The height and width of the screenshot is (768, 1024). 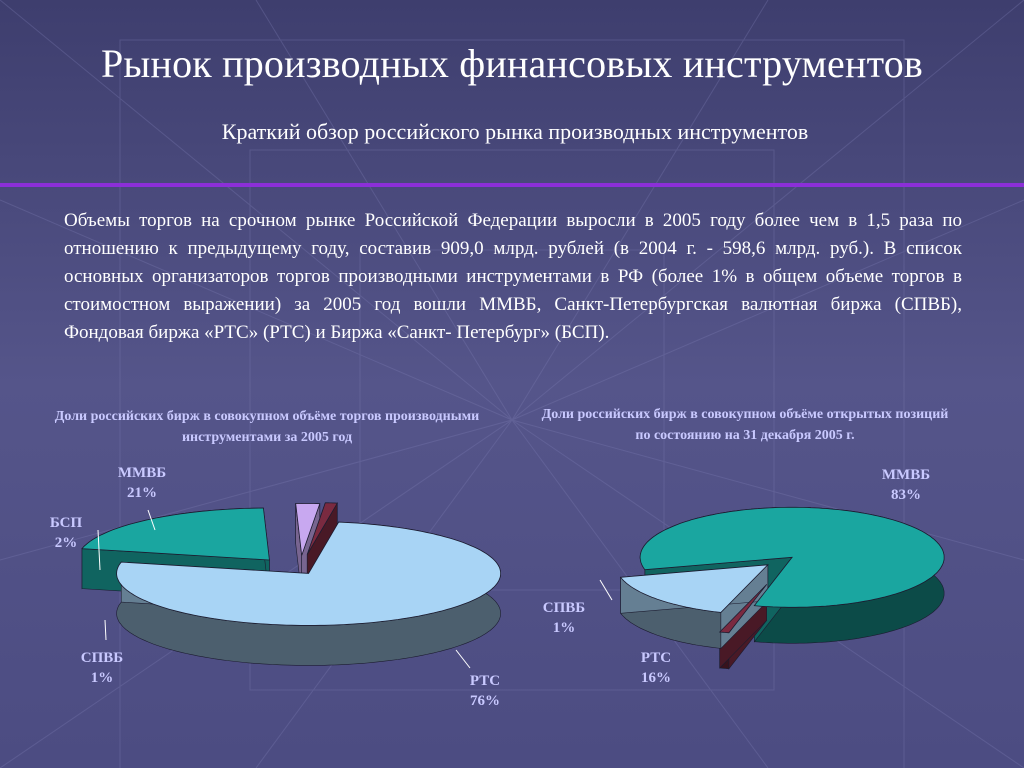 What do you see at coordinates (308, 529) in the screenshot?
I see `pie-slice-БСП` at bounding box center [308, 529].